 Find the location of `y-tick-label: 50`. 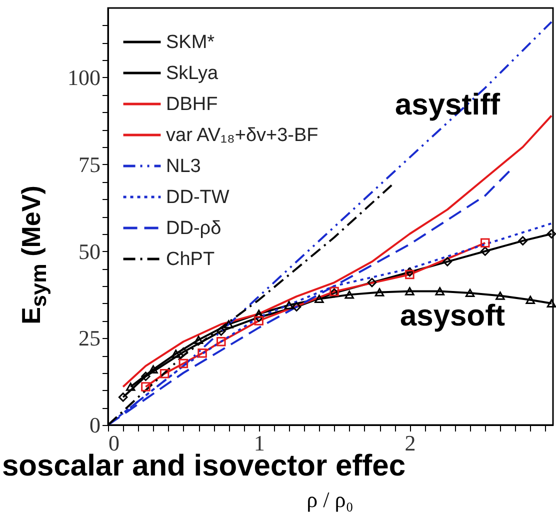

y-tick-label: 50 is located at coordinates (89, 251).